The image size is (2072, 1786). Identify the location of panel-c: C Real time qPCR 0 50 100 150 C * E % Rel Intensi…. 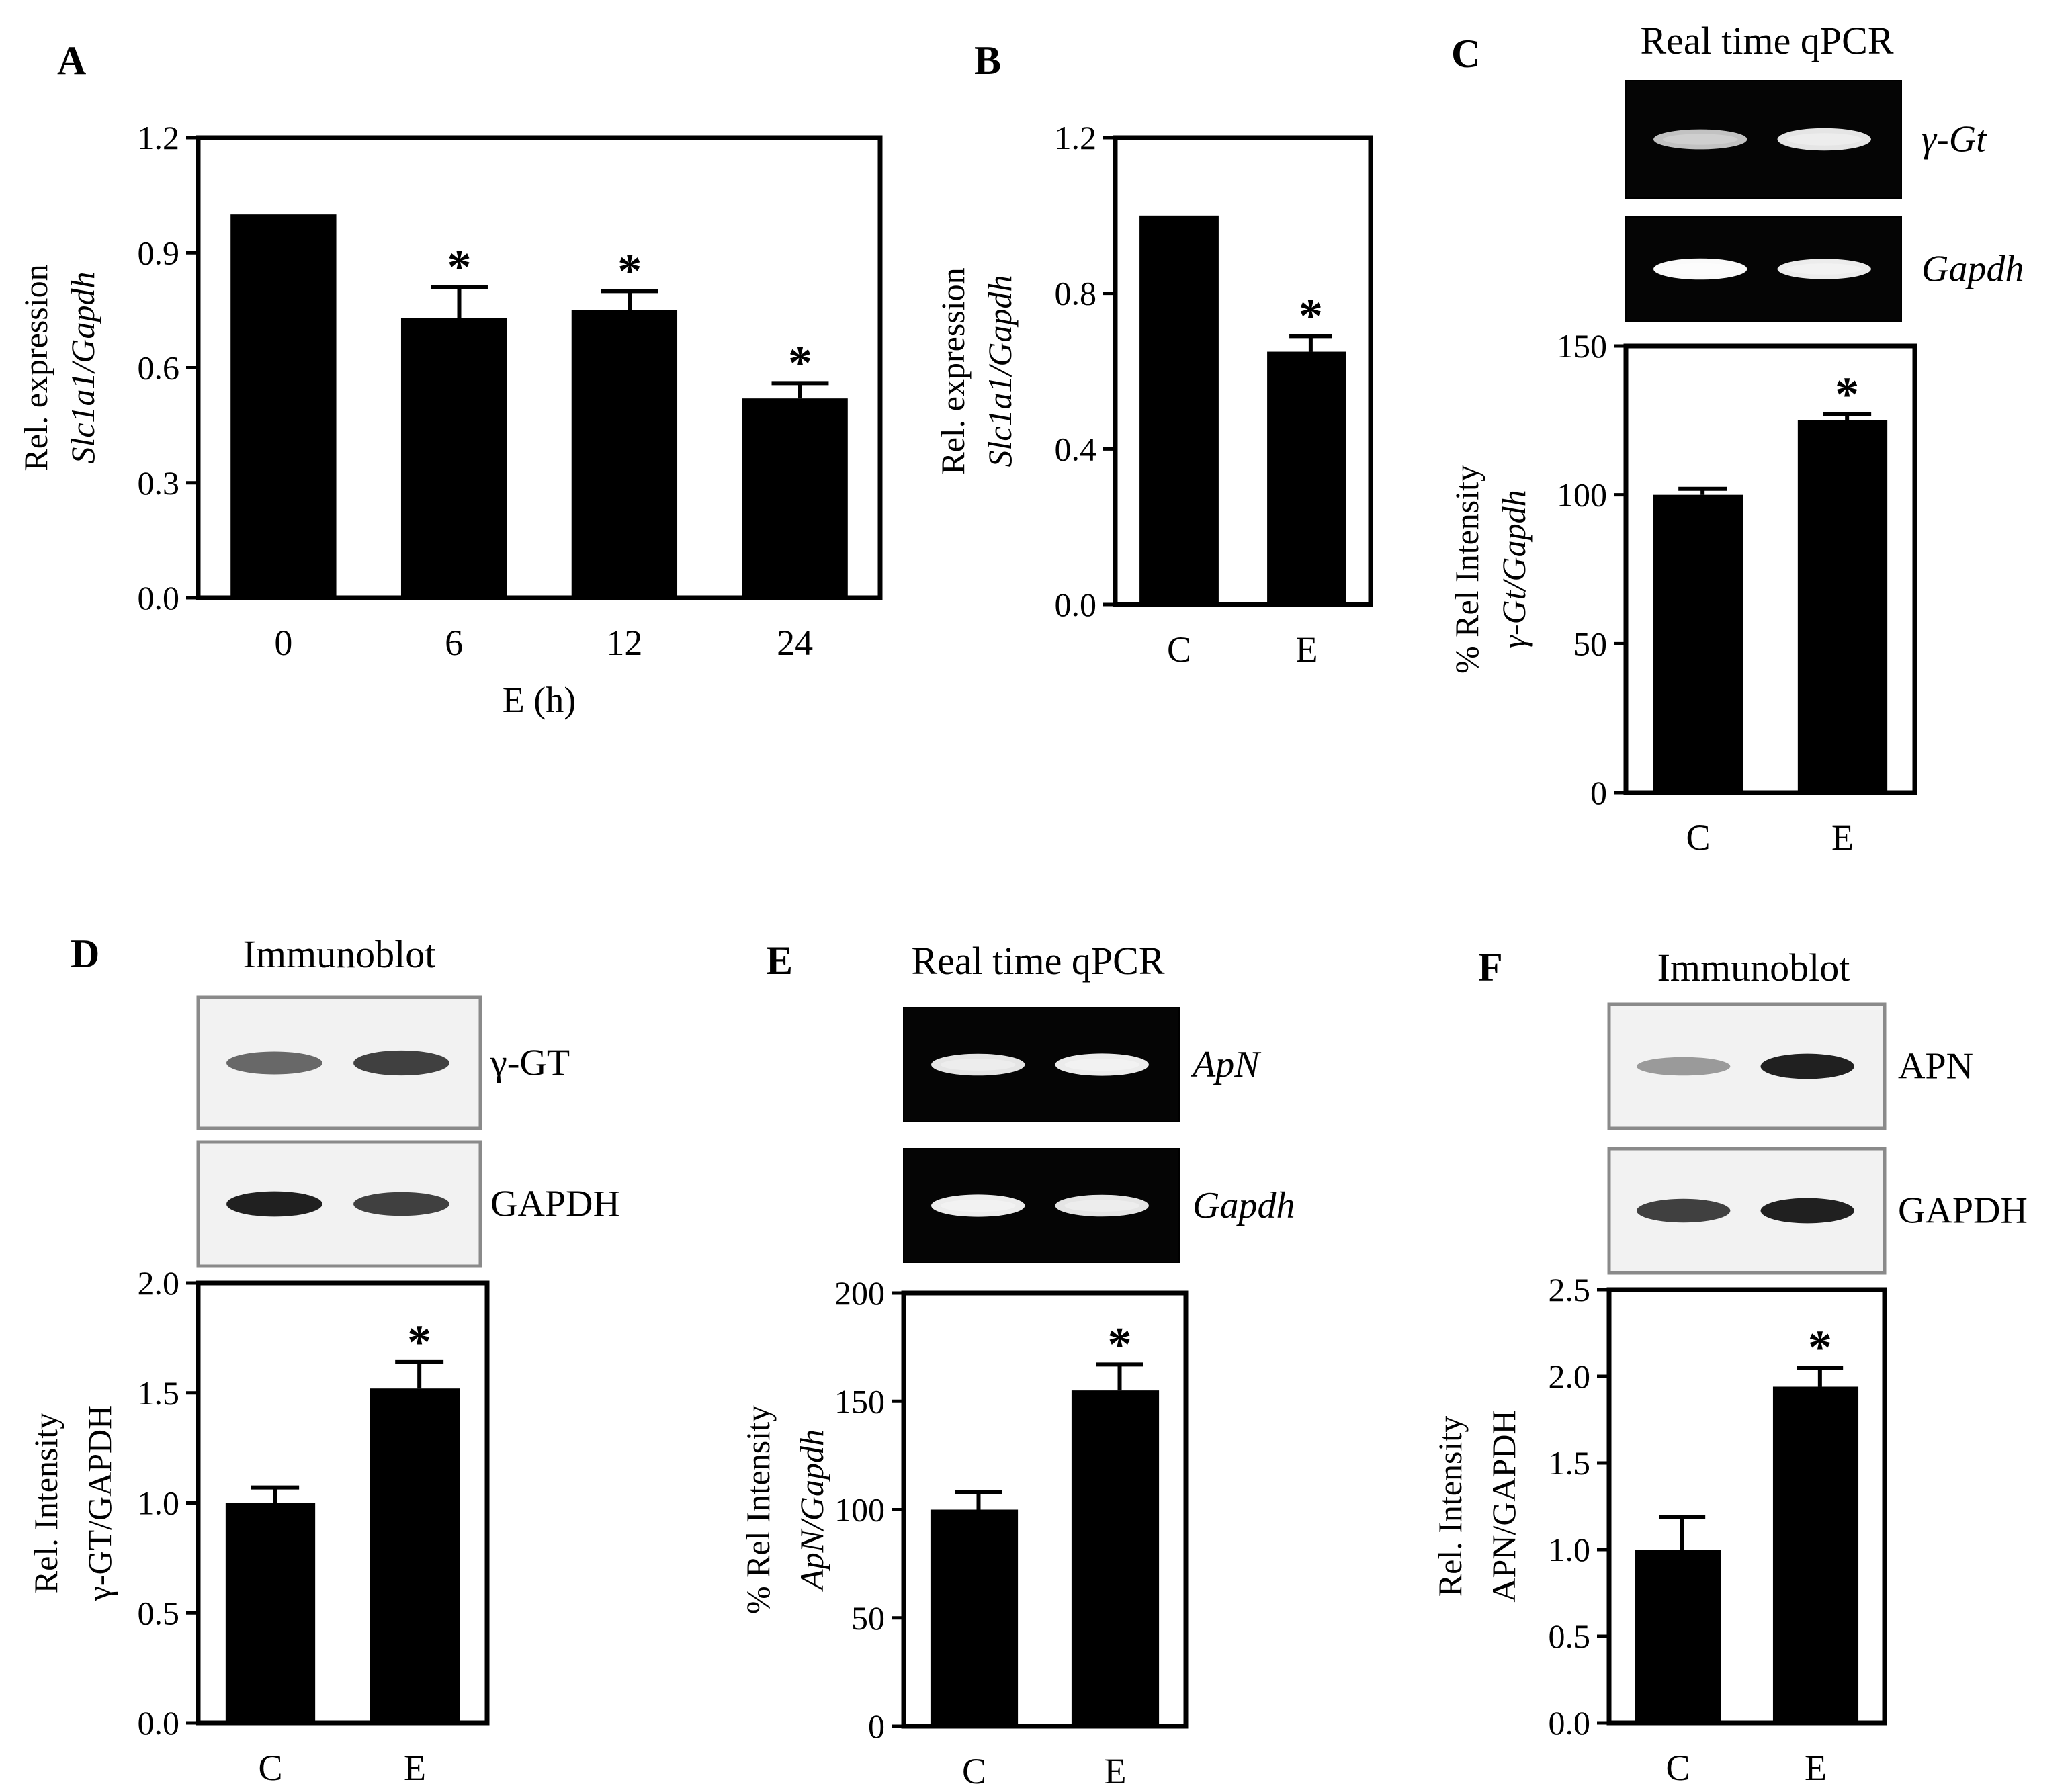
(1682, 438).